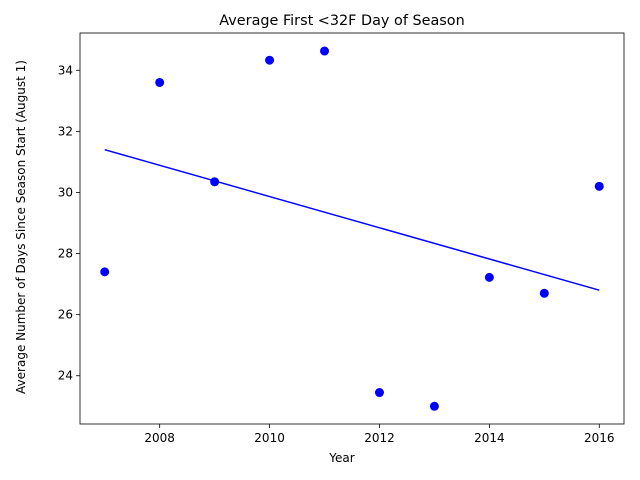  What do you see at coordinates (65, 131) in the screenshot?
I see `y-tick-label-32: 32` at bounding box center [65, 131].